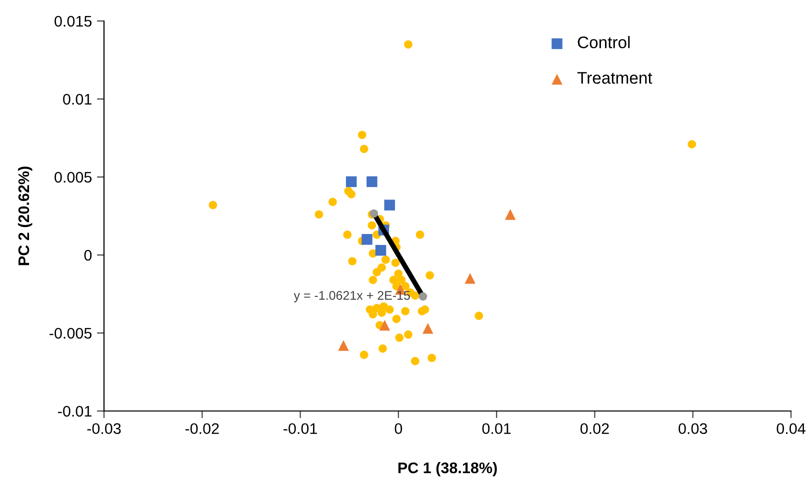  What do you see at coordinates (202, 428) in the screenshot?
I see `x-tick-label: -0.02` at bounding box center [202, 428].